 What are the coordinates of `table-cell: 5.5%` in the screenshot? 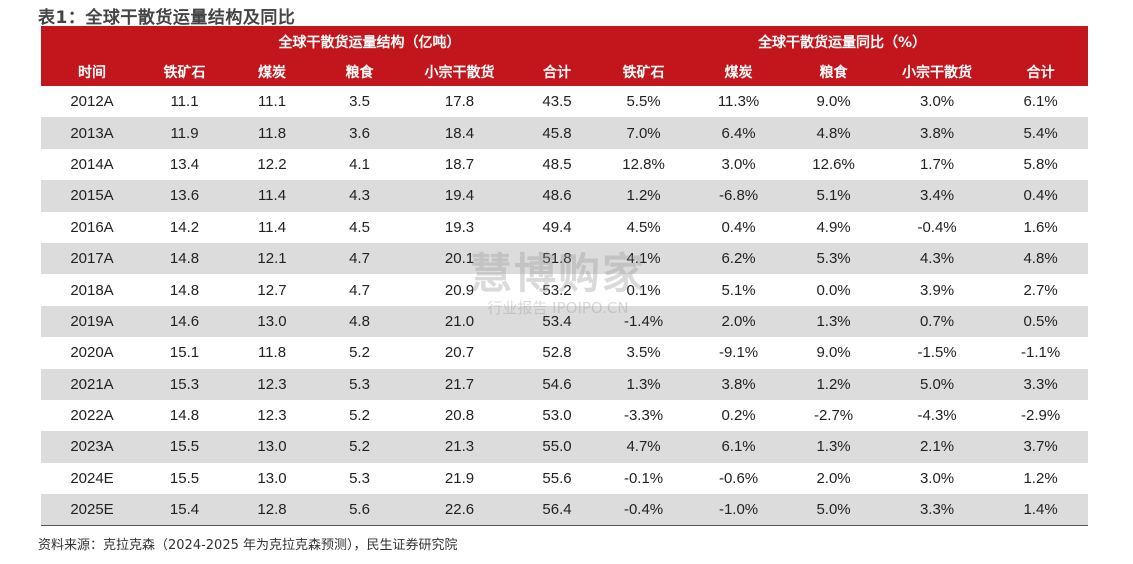 It's located at (643, 102).